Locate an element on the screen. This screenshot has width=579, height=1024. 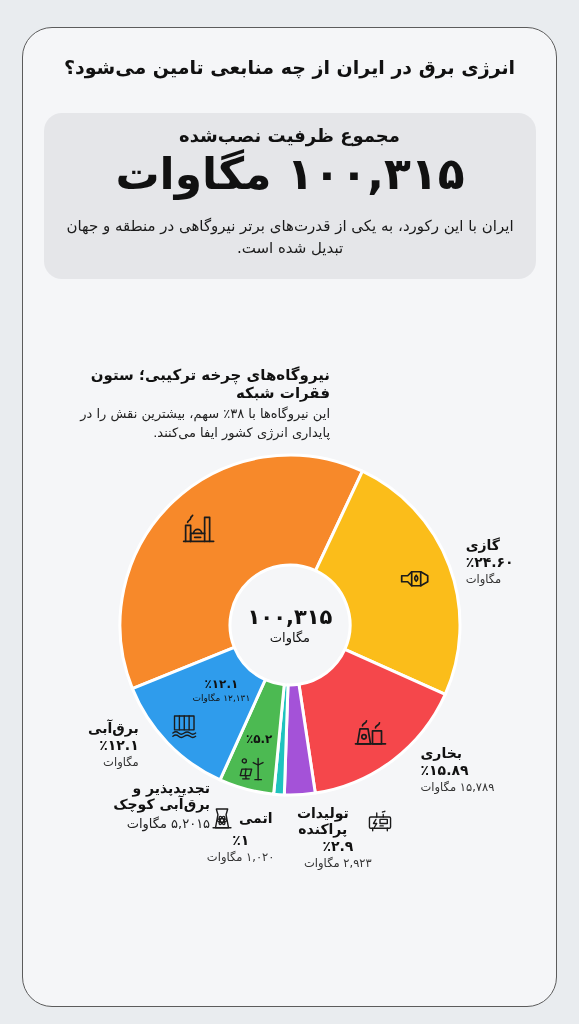
category-label: برق‌آبی is located at coordinates (113, 727).